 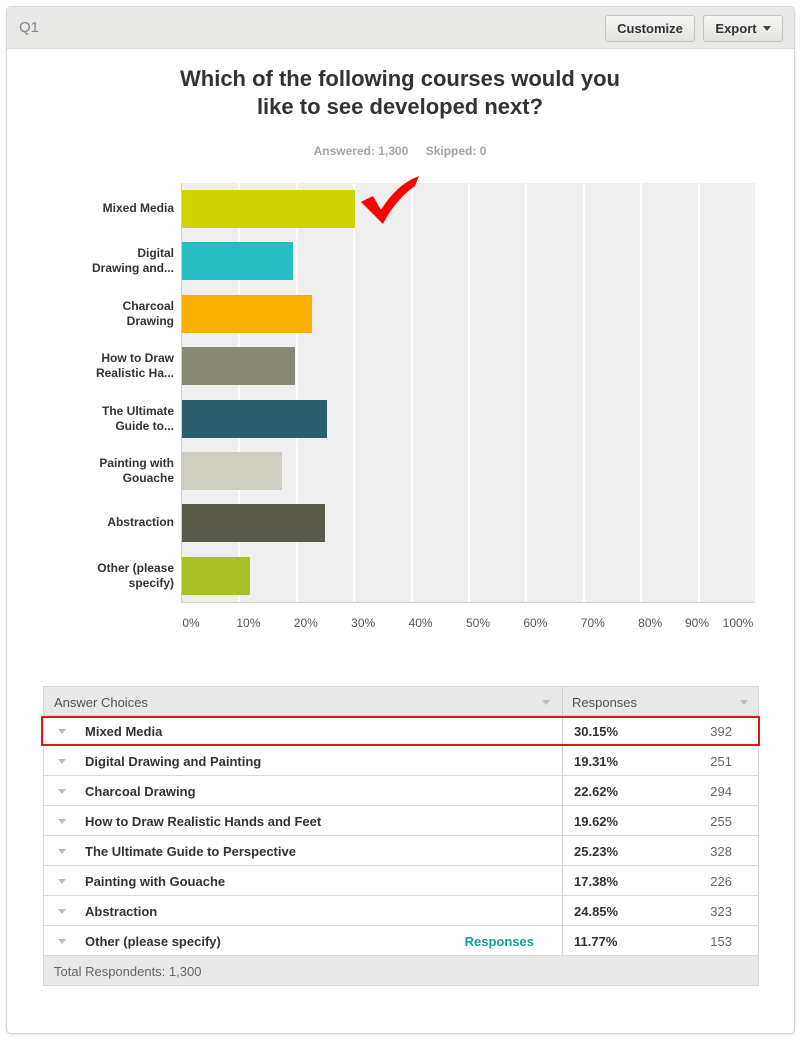 I want to click on category-label: Charcoal Drawing, so click(x=148, y=313).